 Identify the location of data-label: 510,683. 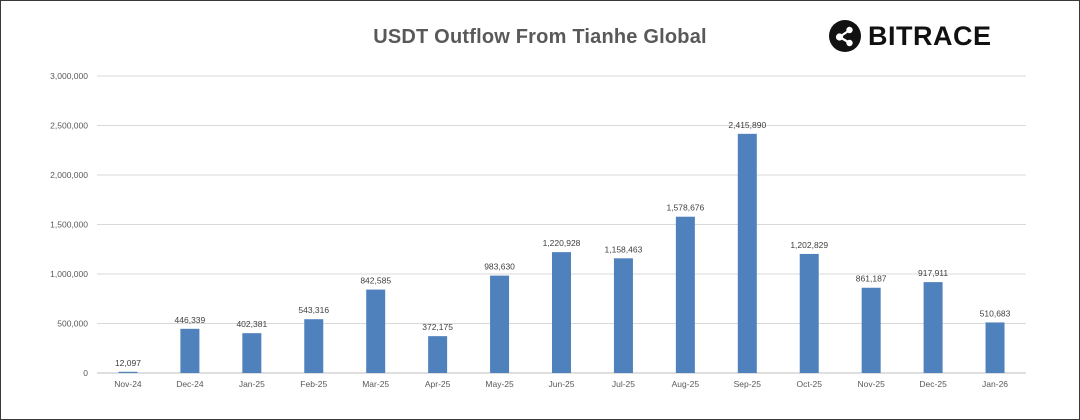
(995, 313).